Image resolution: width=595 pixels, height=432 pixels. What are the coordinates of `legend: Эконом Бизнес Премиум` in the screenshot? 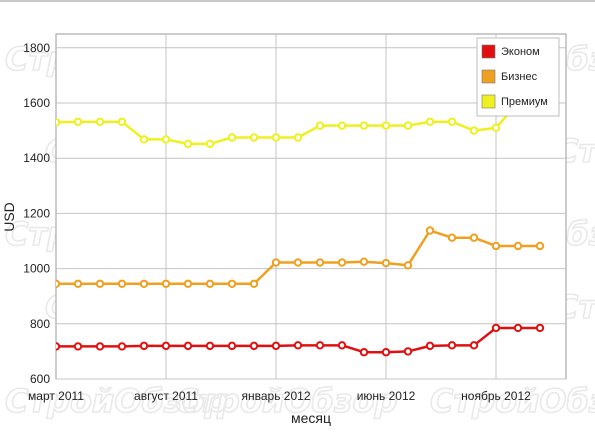 It's located at (518, 77).